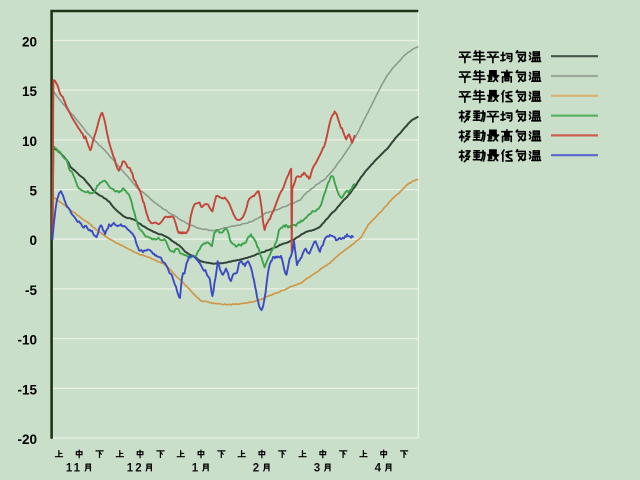 The image size is (640, 480). I want to click on svg-text: 1, so click(196, 469).